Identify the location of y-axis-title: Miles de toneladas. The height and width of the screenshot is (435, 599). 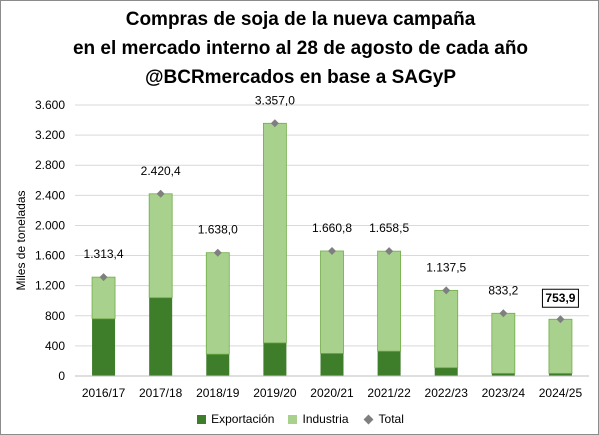
(21, 240).